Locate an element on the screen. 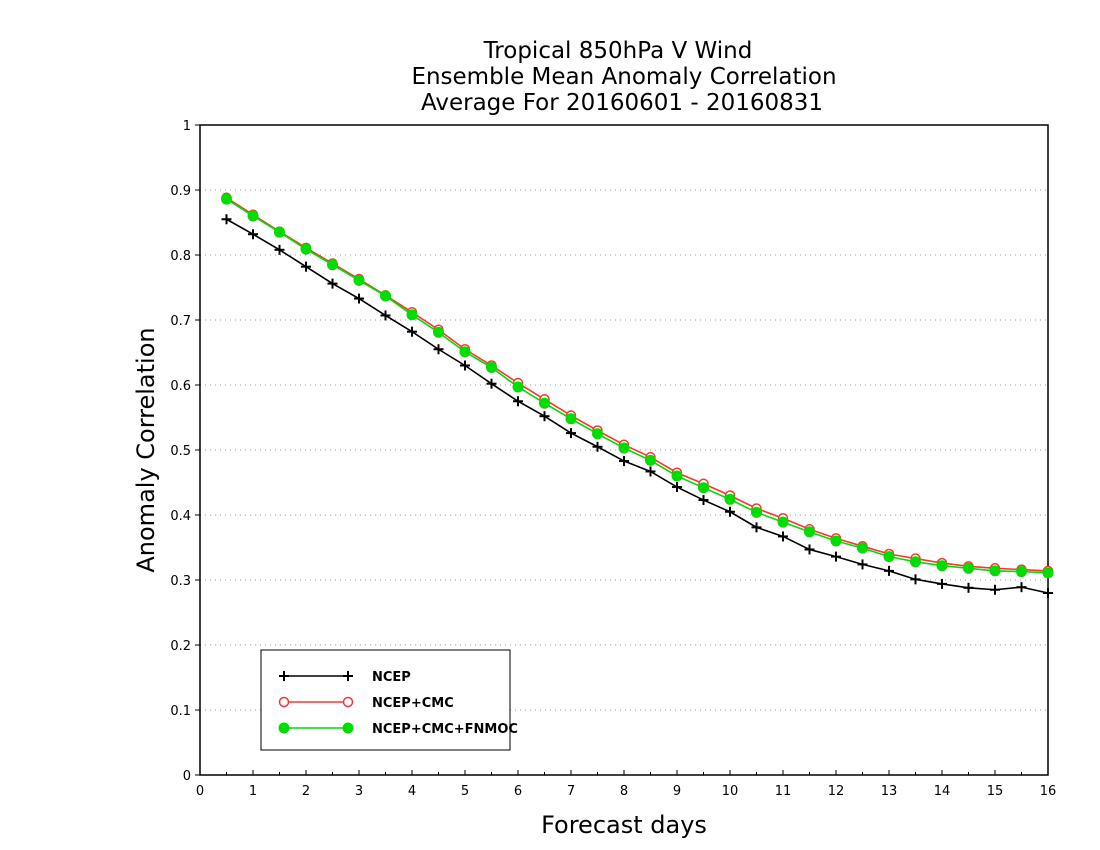  y-tick-label: 0.4 is located at coordinates (180, 516).